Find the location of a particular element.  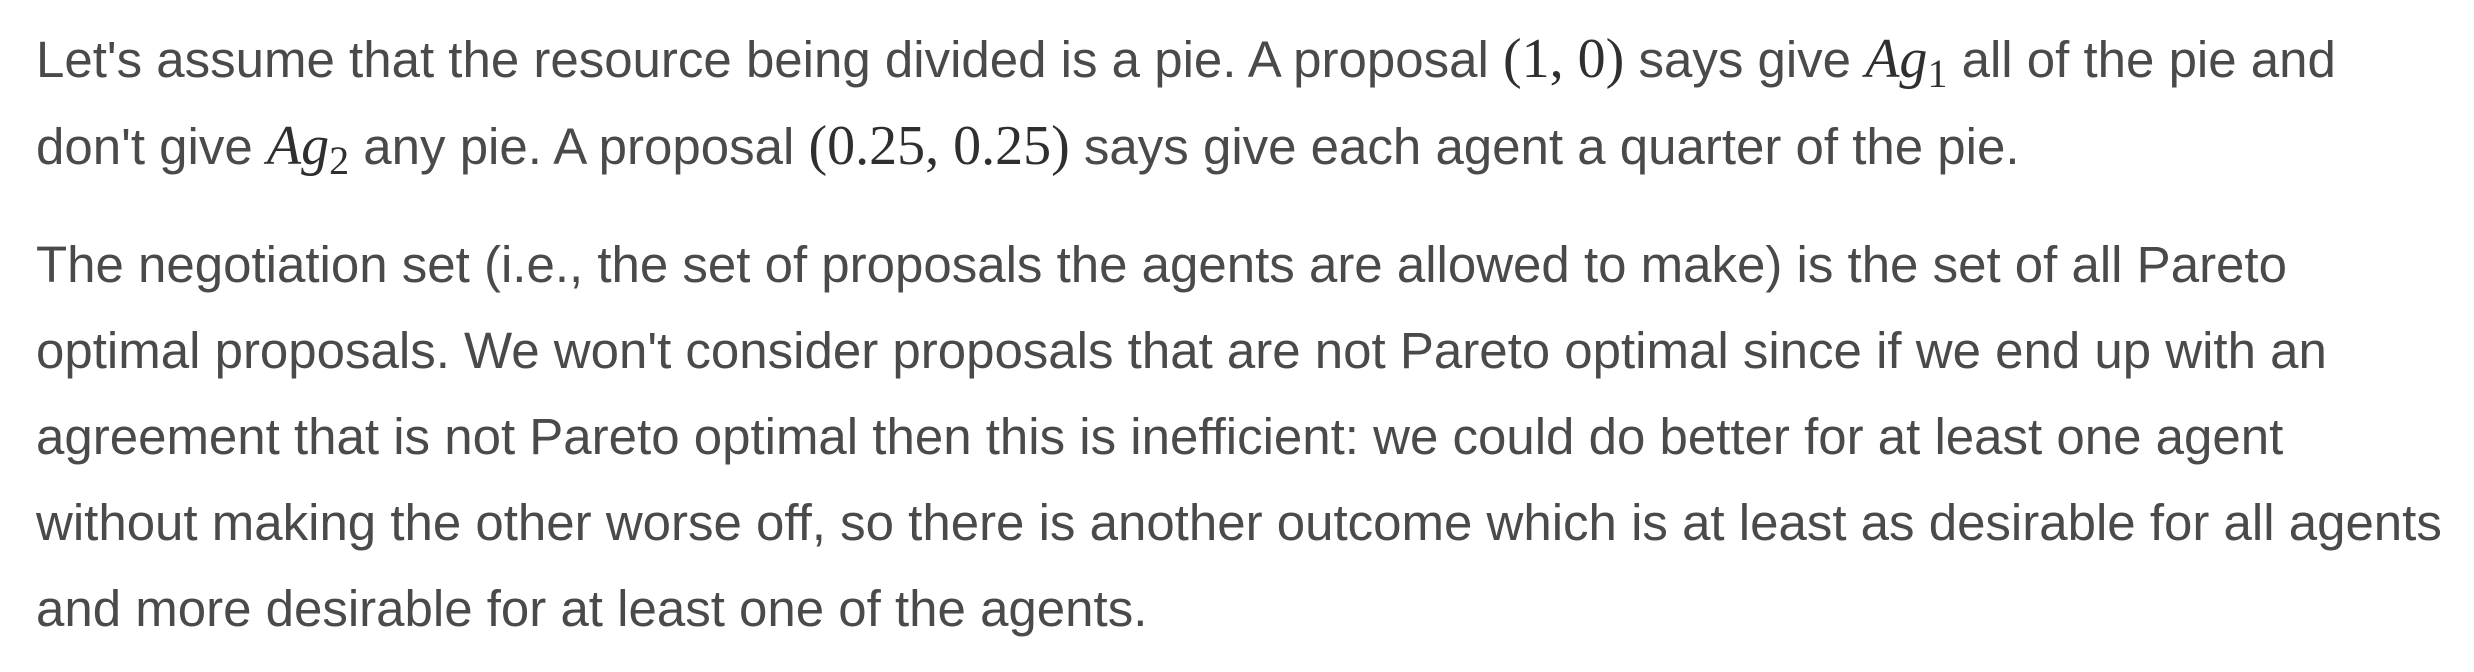

text-run: says give is located at coordinates (1745, 59).